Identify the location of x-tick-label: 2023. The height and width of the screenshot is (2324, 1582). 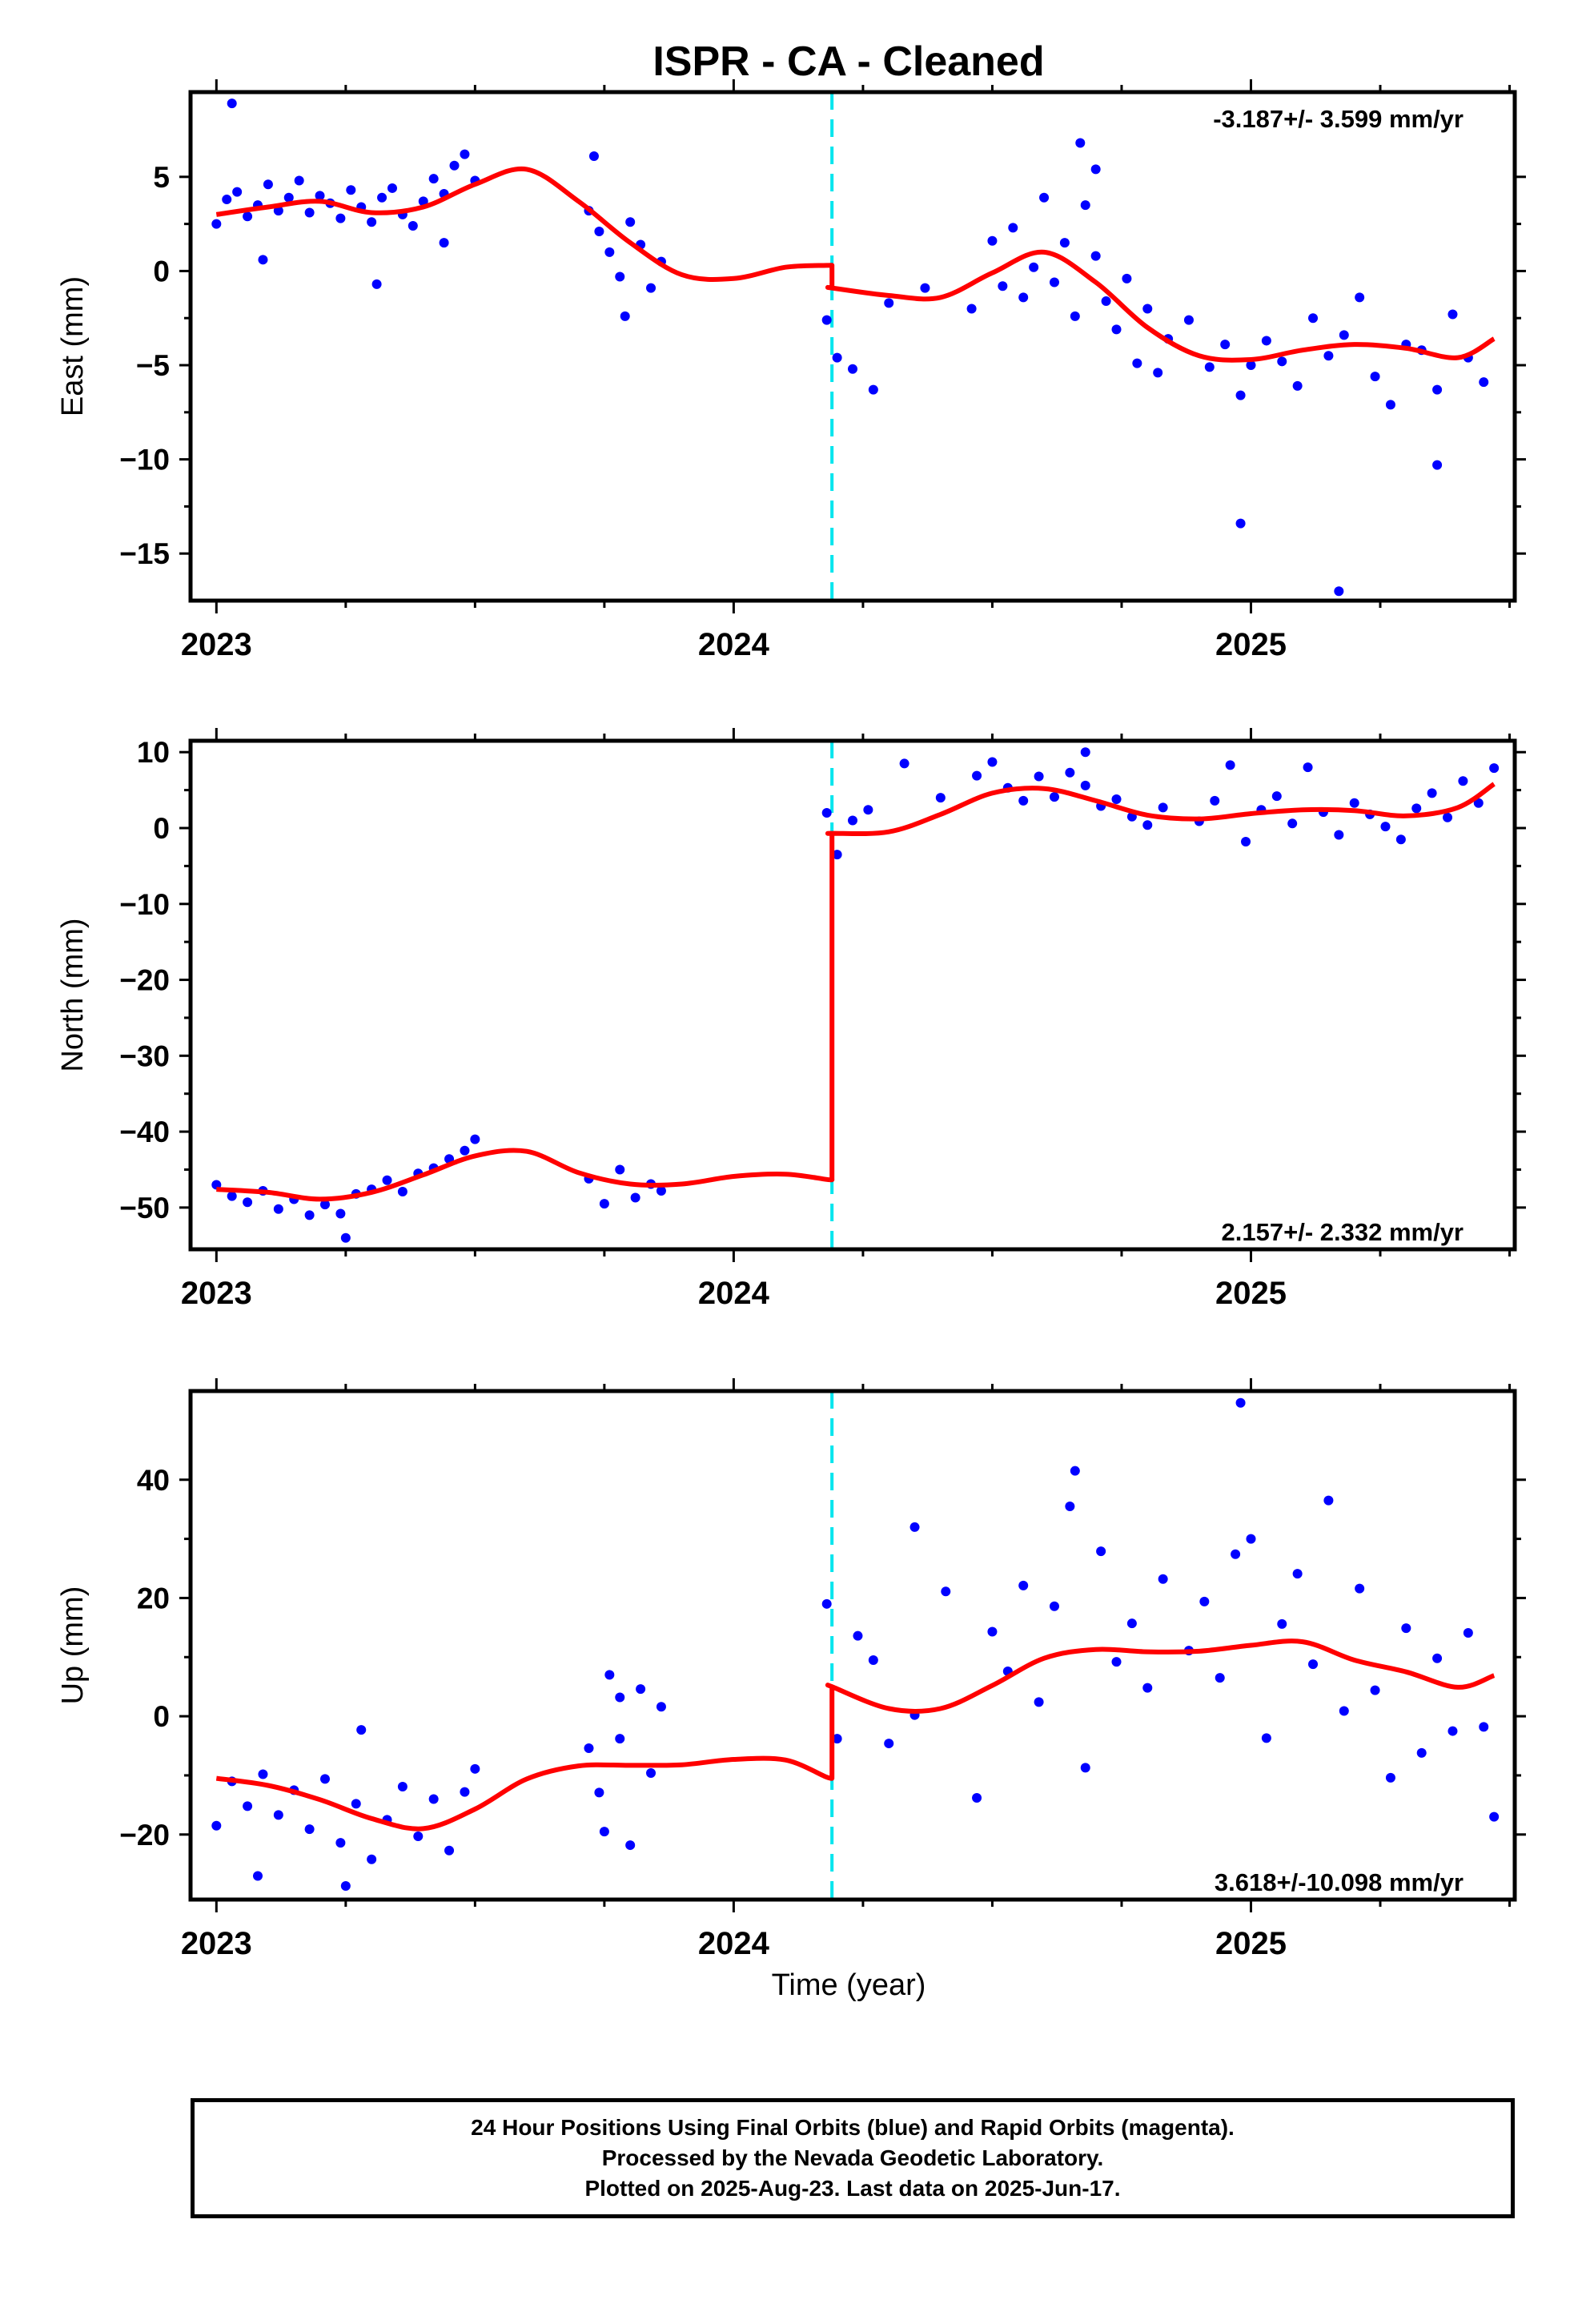
(216, 1943).